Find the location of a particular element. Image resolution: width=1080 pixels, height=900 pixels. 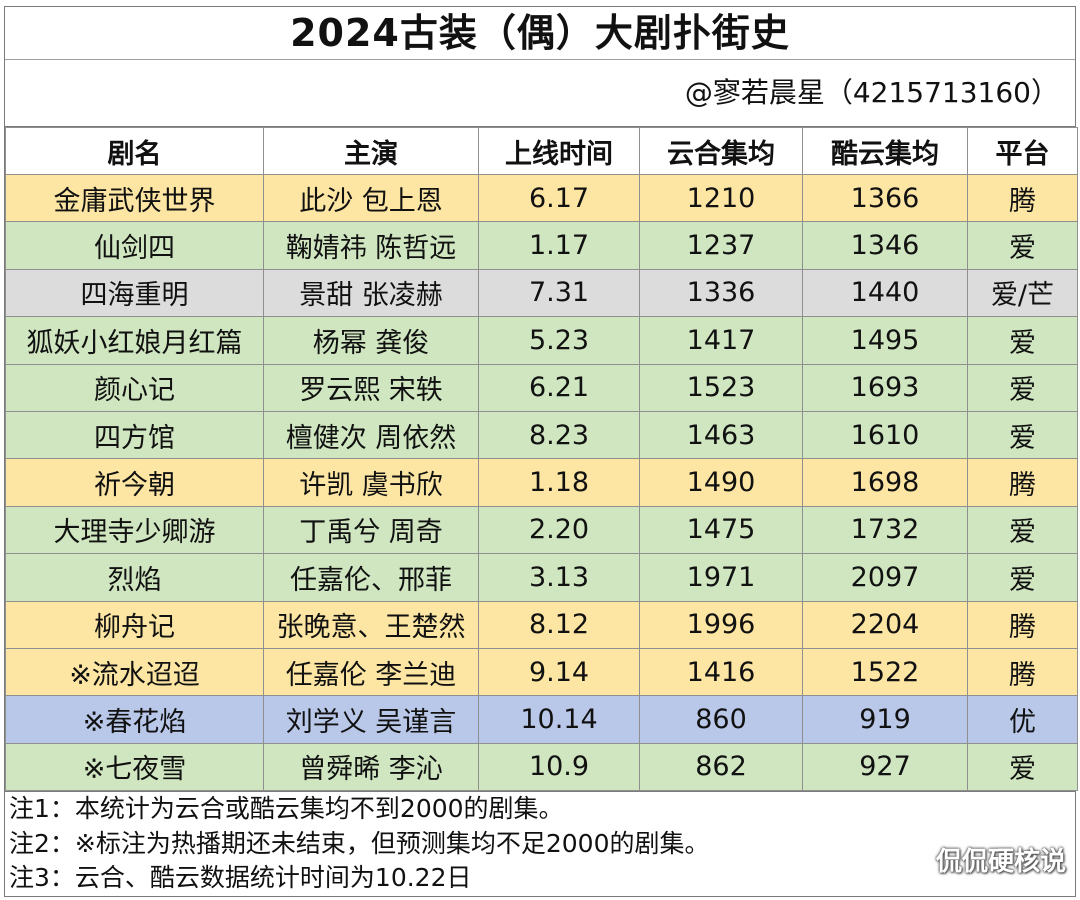

cell-release-date: 8.12 is located at coordinates (559, 624).